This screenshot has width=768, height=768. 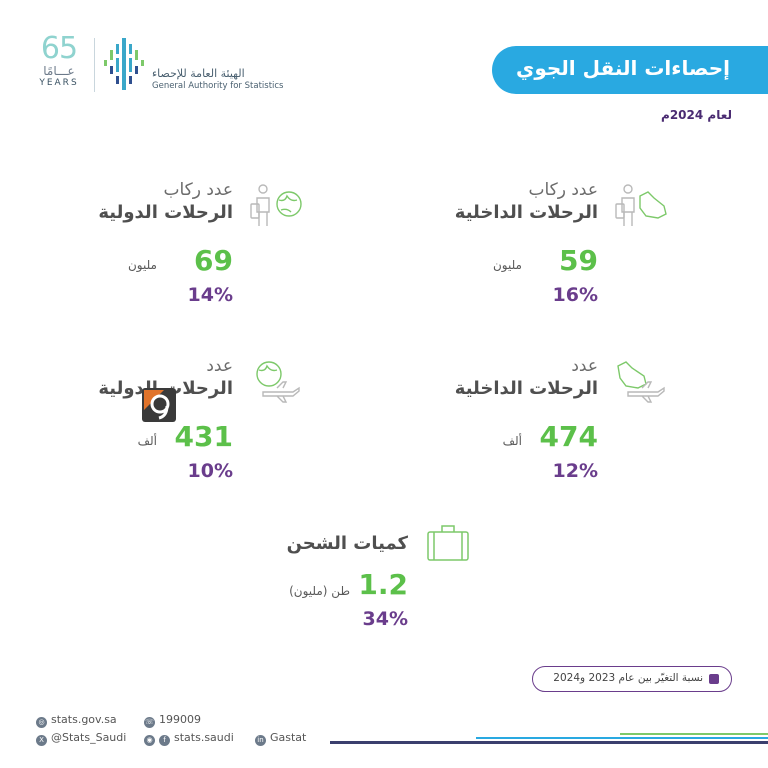 I want to click on cargo-title: كميات الشحن, so click(x=347, y=543).